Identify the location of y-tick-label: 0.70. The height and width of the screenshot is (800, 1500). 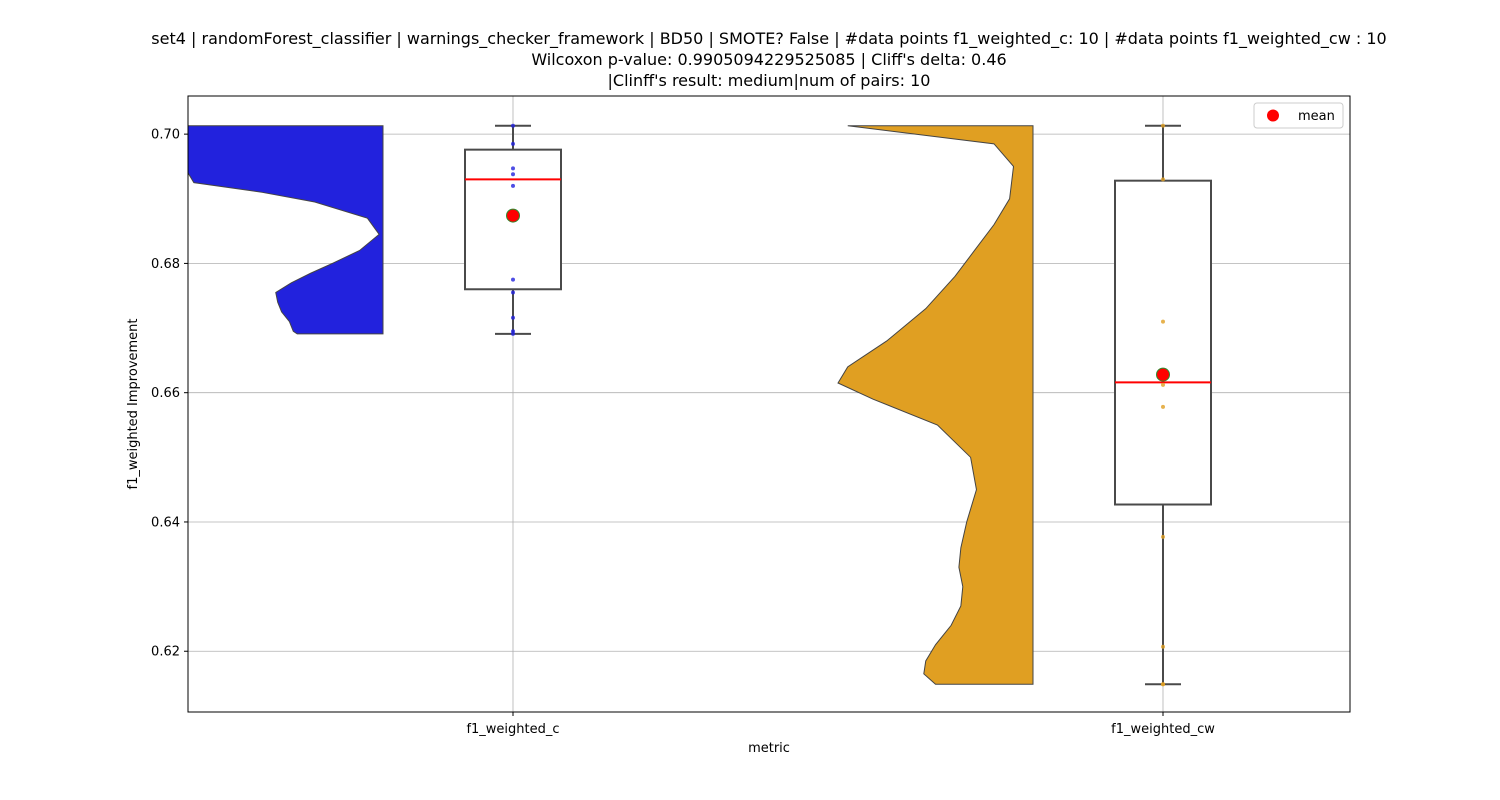
(165, 135).